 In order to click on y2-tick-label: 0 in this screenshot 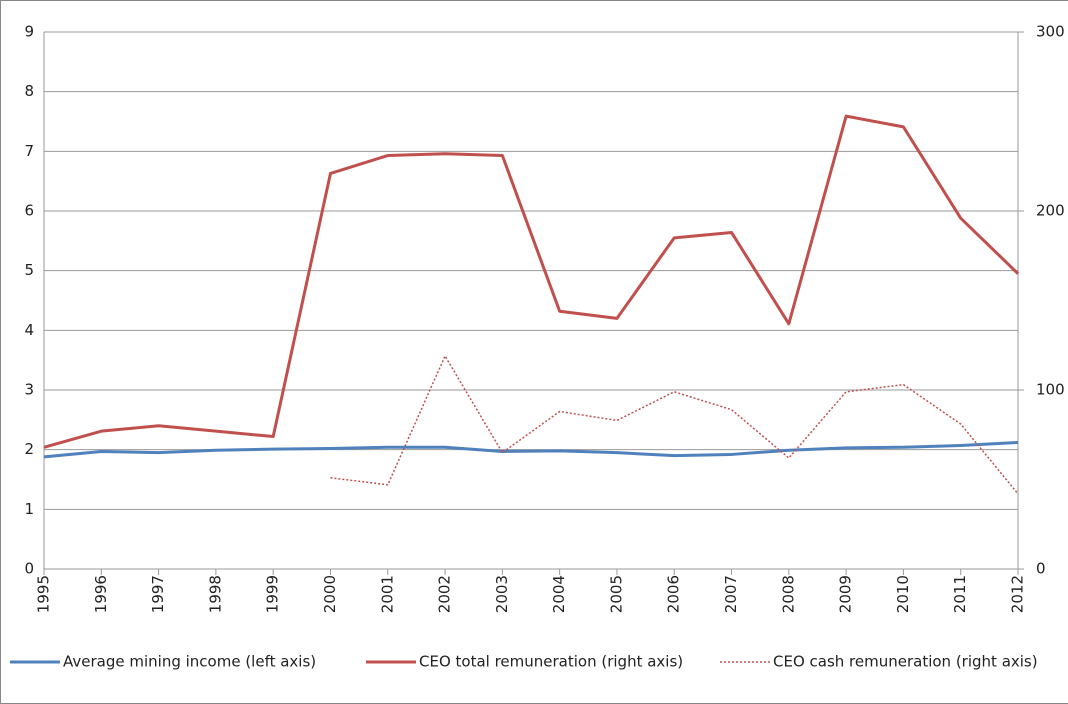, I will do `click(1041, 569)`.